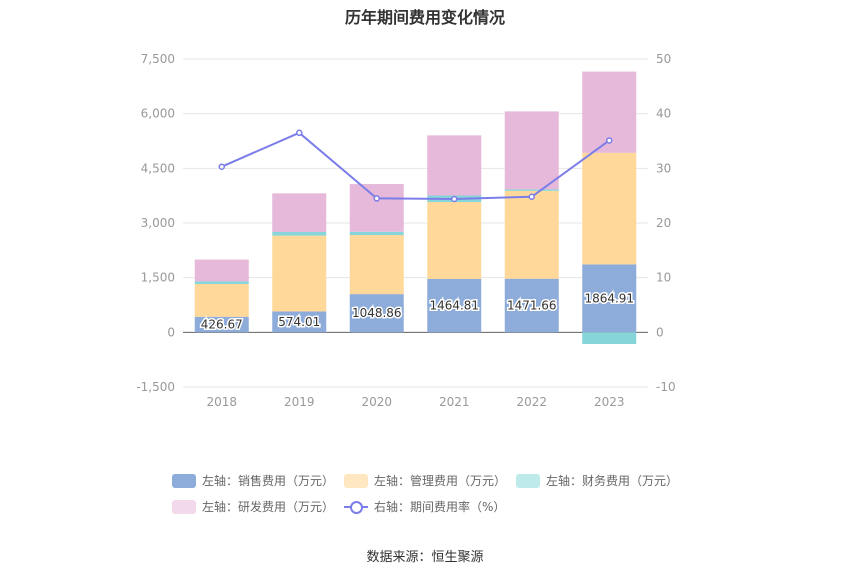 This screenshot has width=850, height=575. I want to click on bar-admin-2020, so click(376, 265).